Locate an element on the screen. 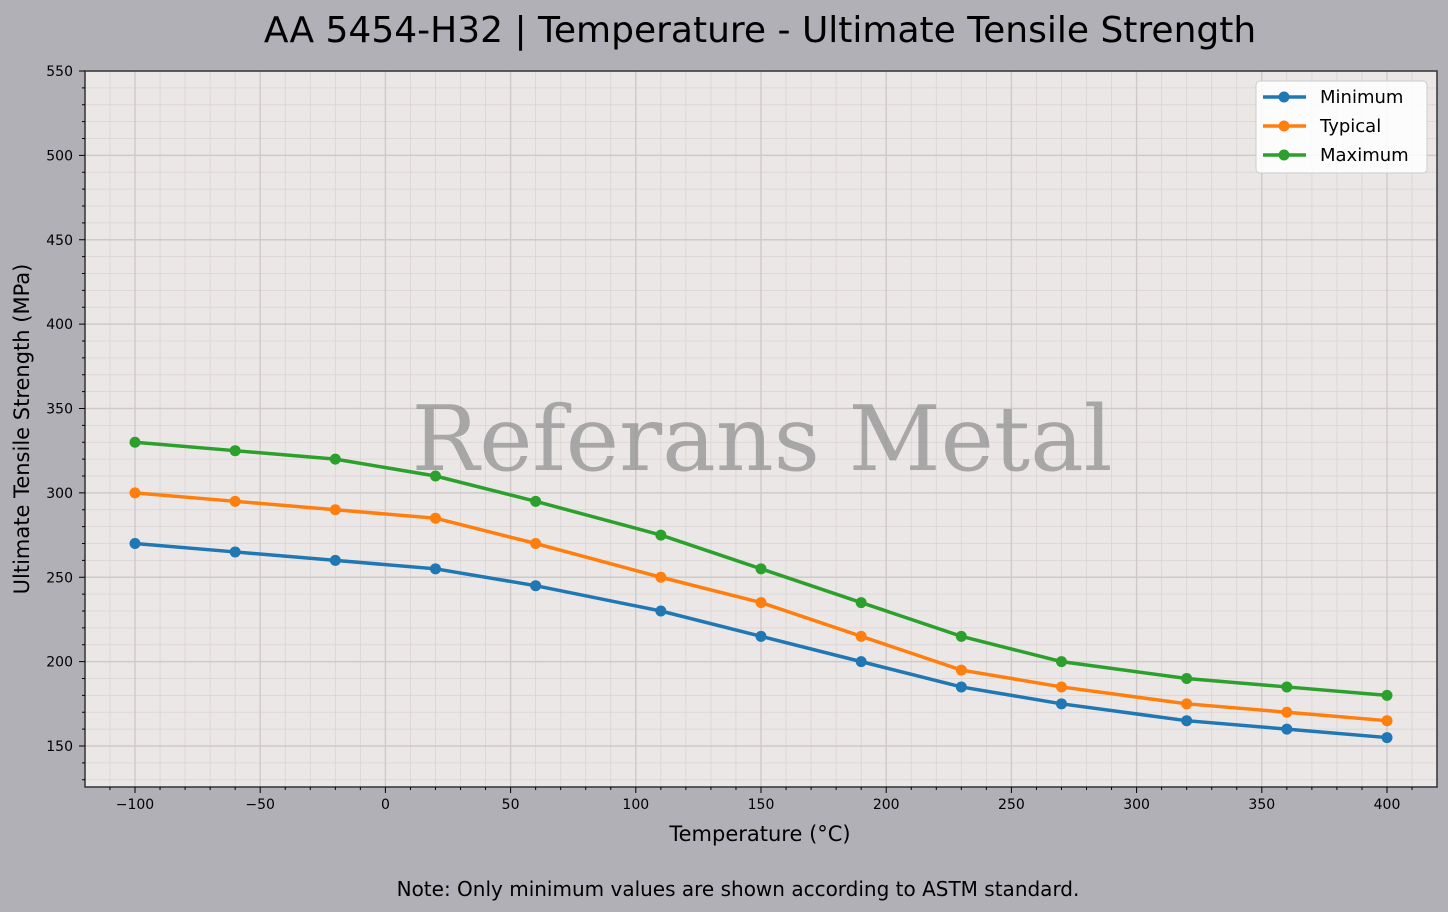 This screenshot has width=1448, height=912. y-tick-label: 300 is located at coordinates (59, 494).